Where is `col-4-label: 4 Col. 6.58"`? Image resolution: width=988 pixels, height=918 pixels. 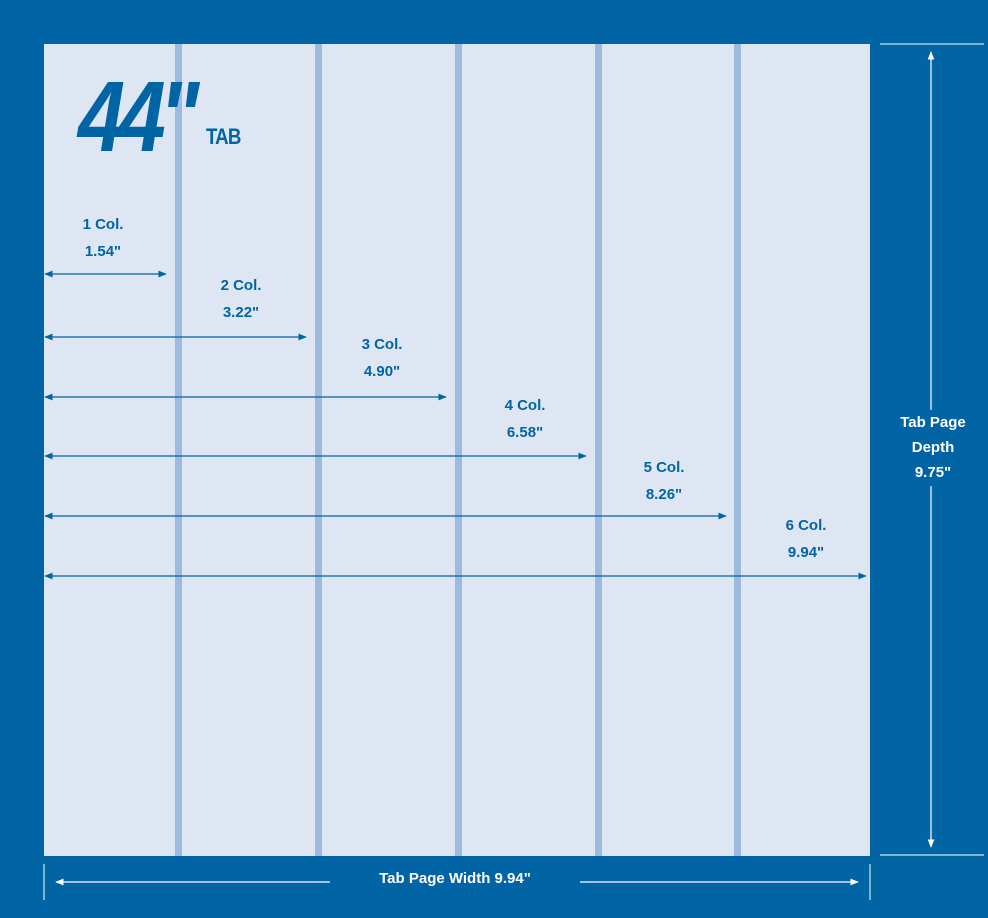
col-4-label: 4 Col. 6.58" is located at coordinates (525, 419).